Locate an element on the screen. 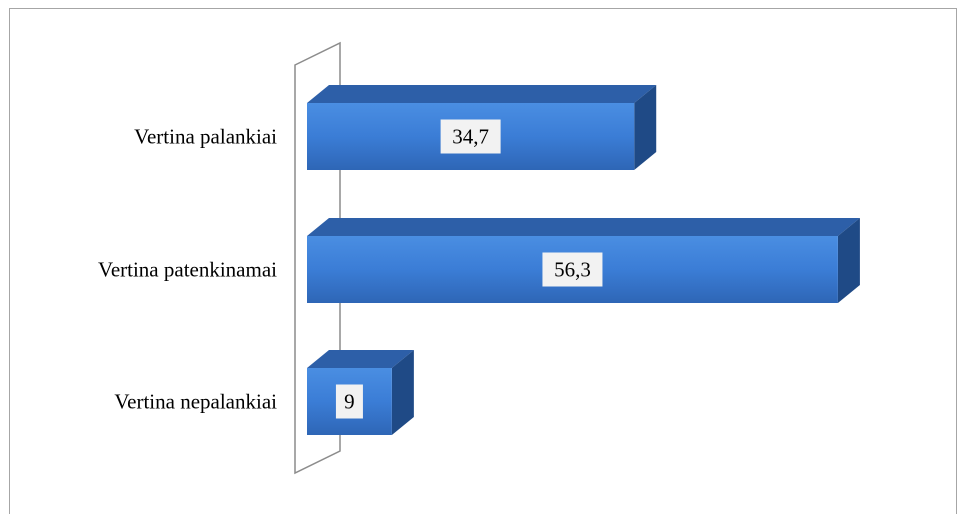 The image size is (960, 514). category-label-vertina-nepalankiai: Vertina nepalankiai is located at coordinates (195, 402).